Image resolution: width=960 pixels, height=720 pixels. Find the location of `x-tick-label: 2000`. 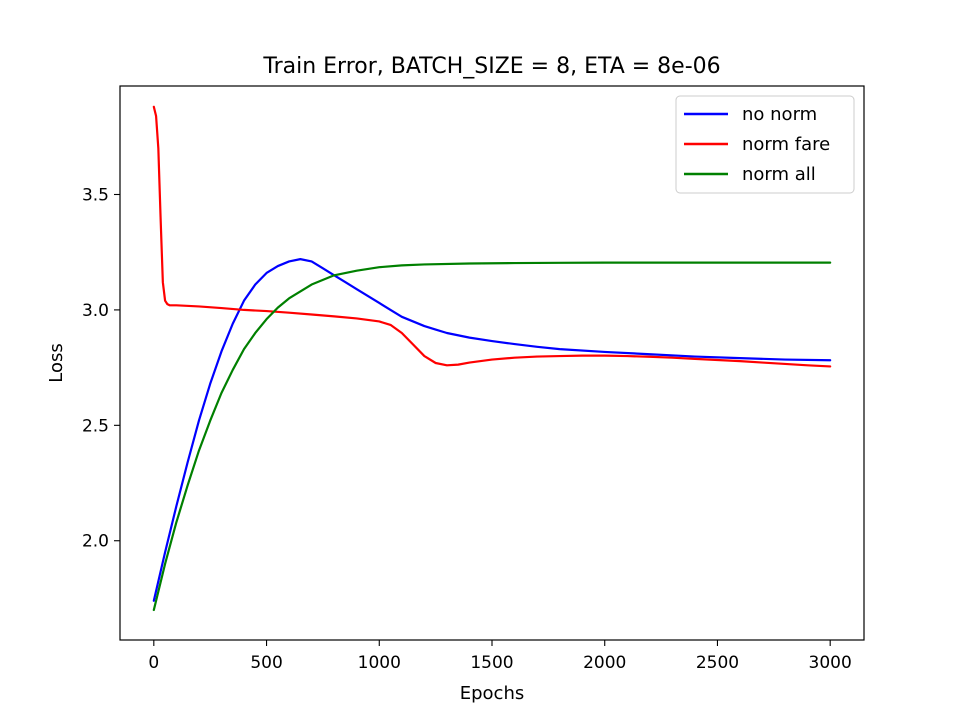

x-tick-label: 2000 is located at coordinates (604, 663).